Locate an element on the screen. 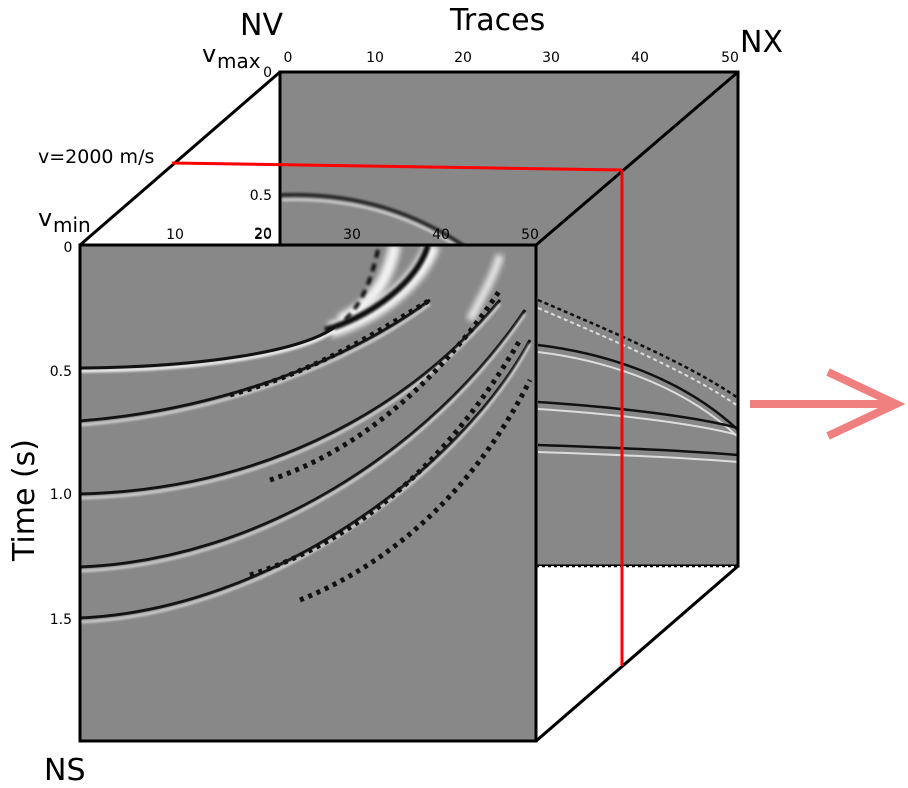 The height and width of the screenshot is (788, 908). back-panel-x-ticks: 0 10 20 30 40 50 is located at coordinates (511, 58).